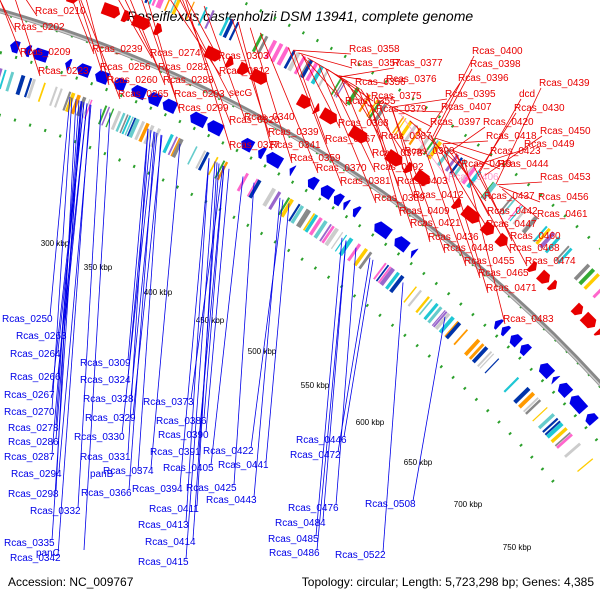 Image resolution: width=600 pixels, height=600 pixels. Describe the element at coordinates (143, 94) in the screenshot. I see `forward-gene-label: Rcas_0265` at that location.